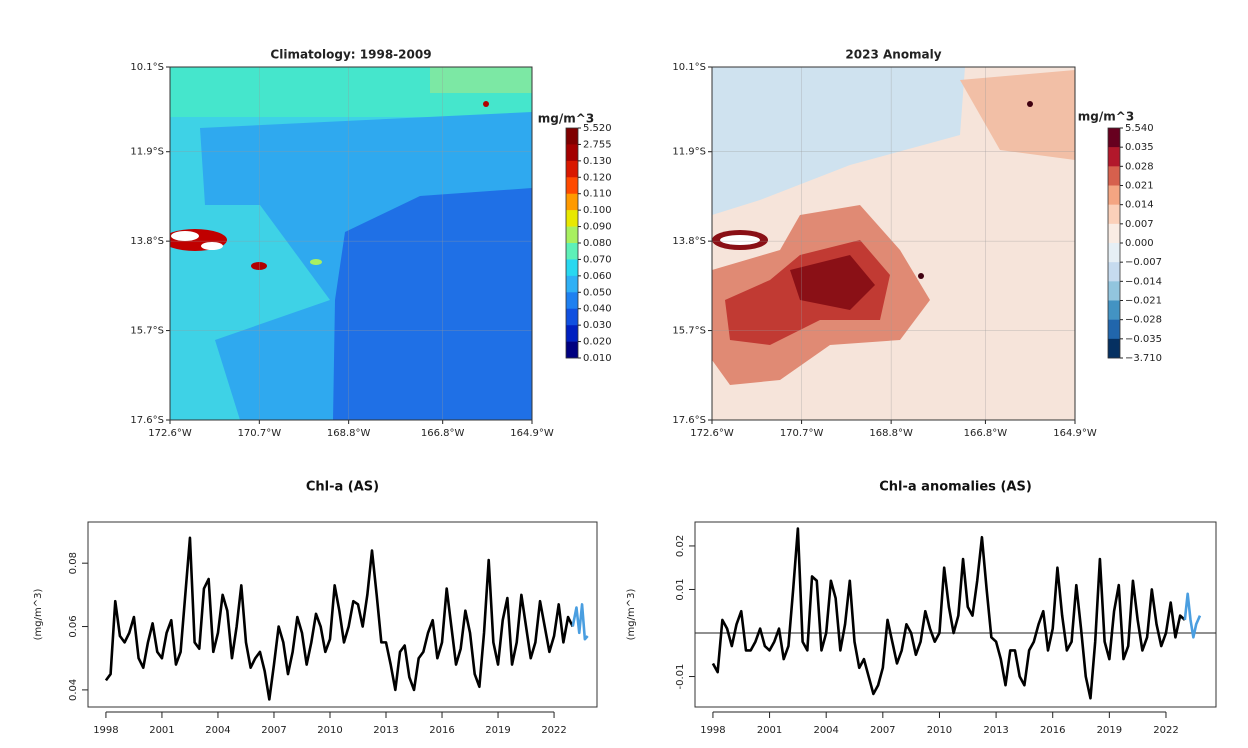 This screenshot has height=748, width=1248. What do you see at coordinates (893, 55) in the screenshot?
I see `chart-title: 2023 Anomaly` at bounding box center [893, 55].